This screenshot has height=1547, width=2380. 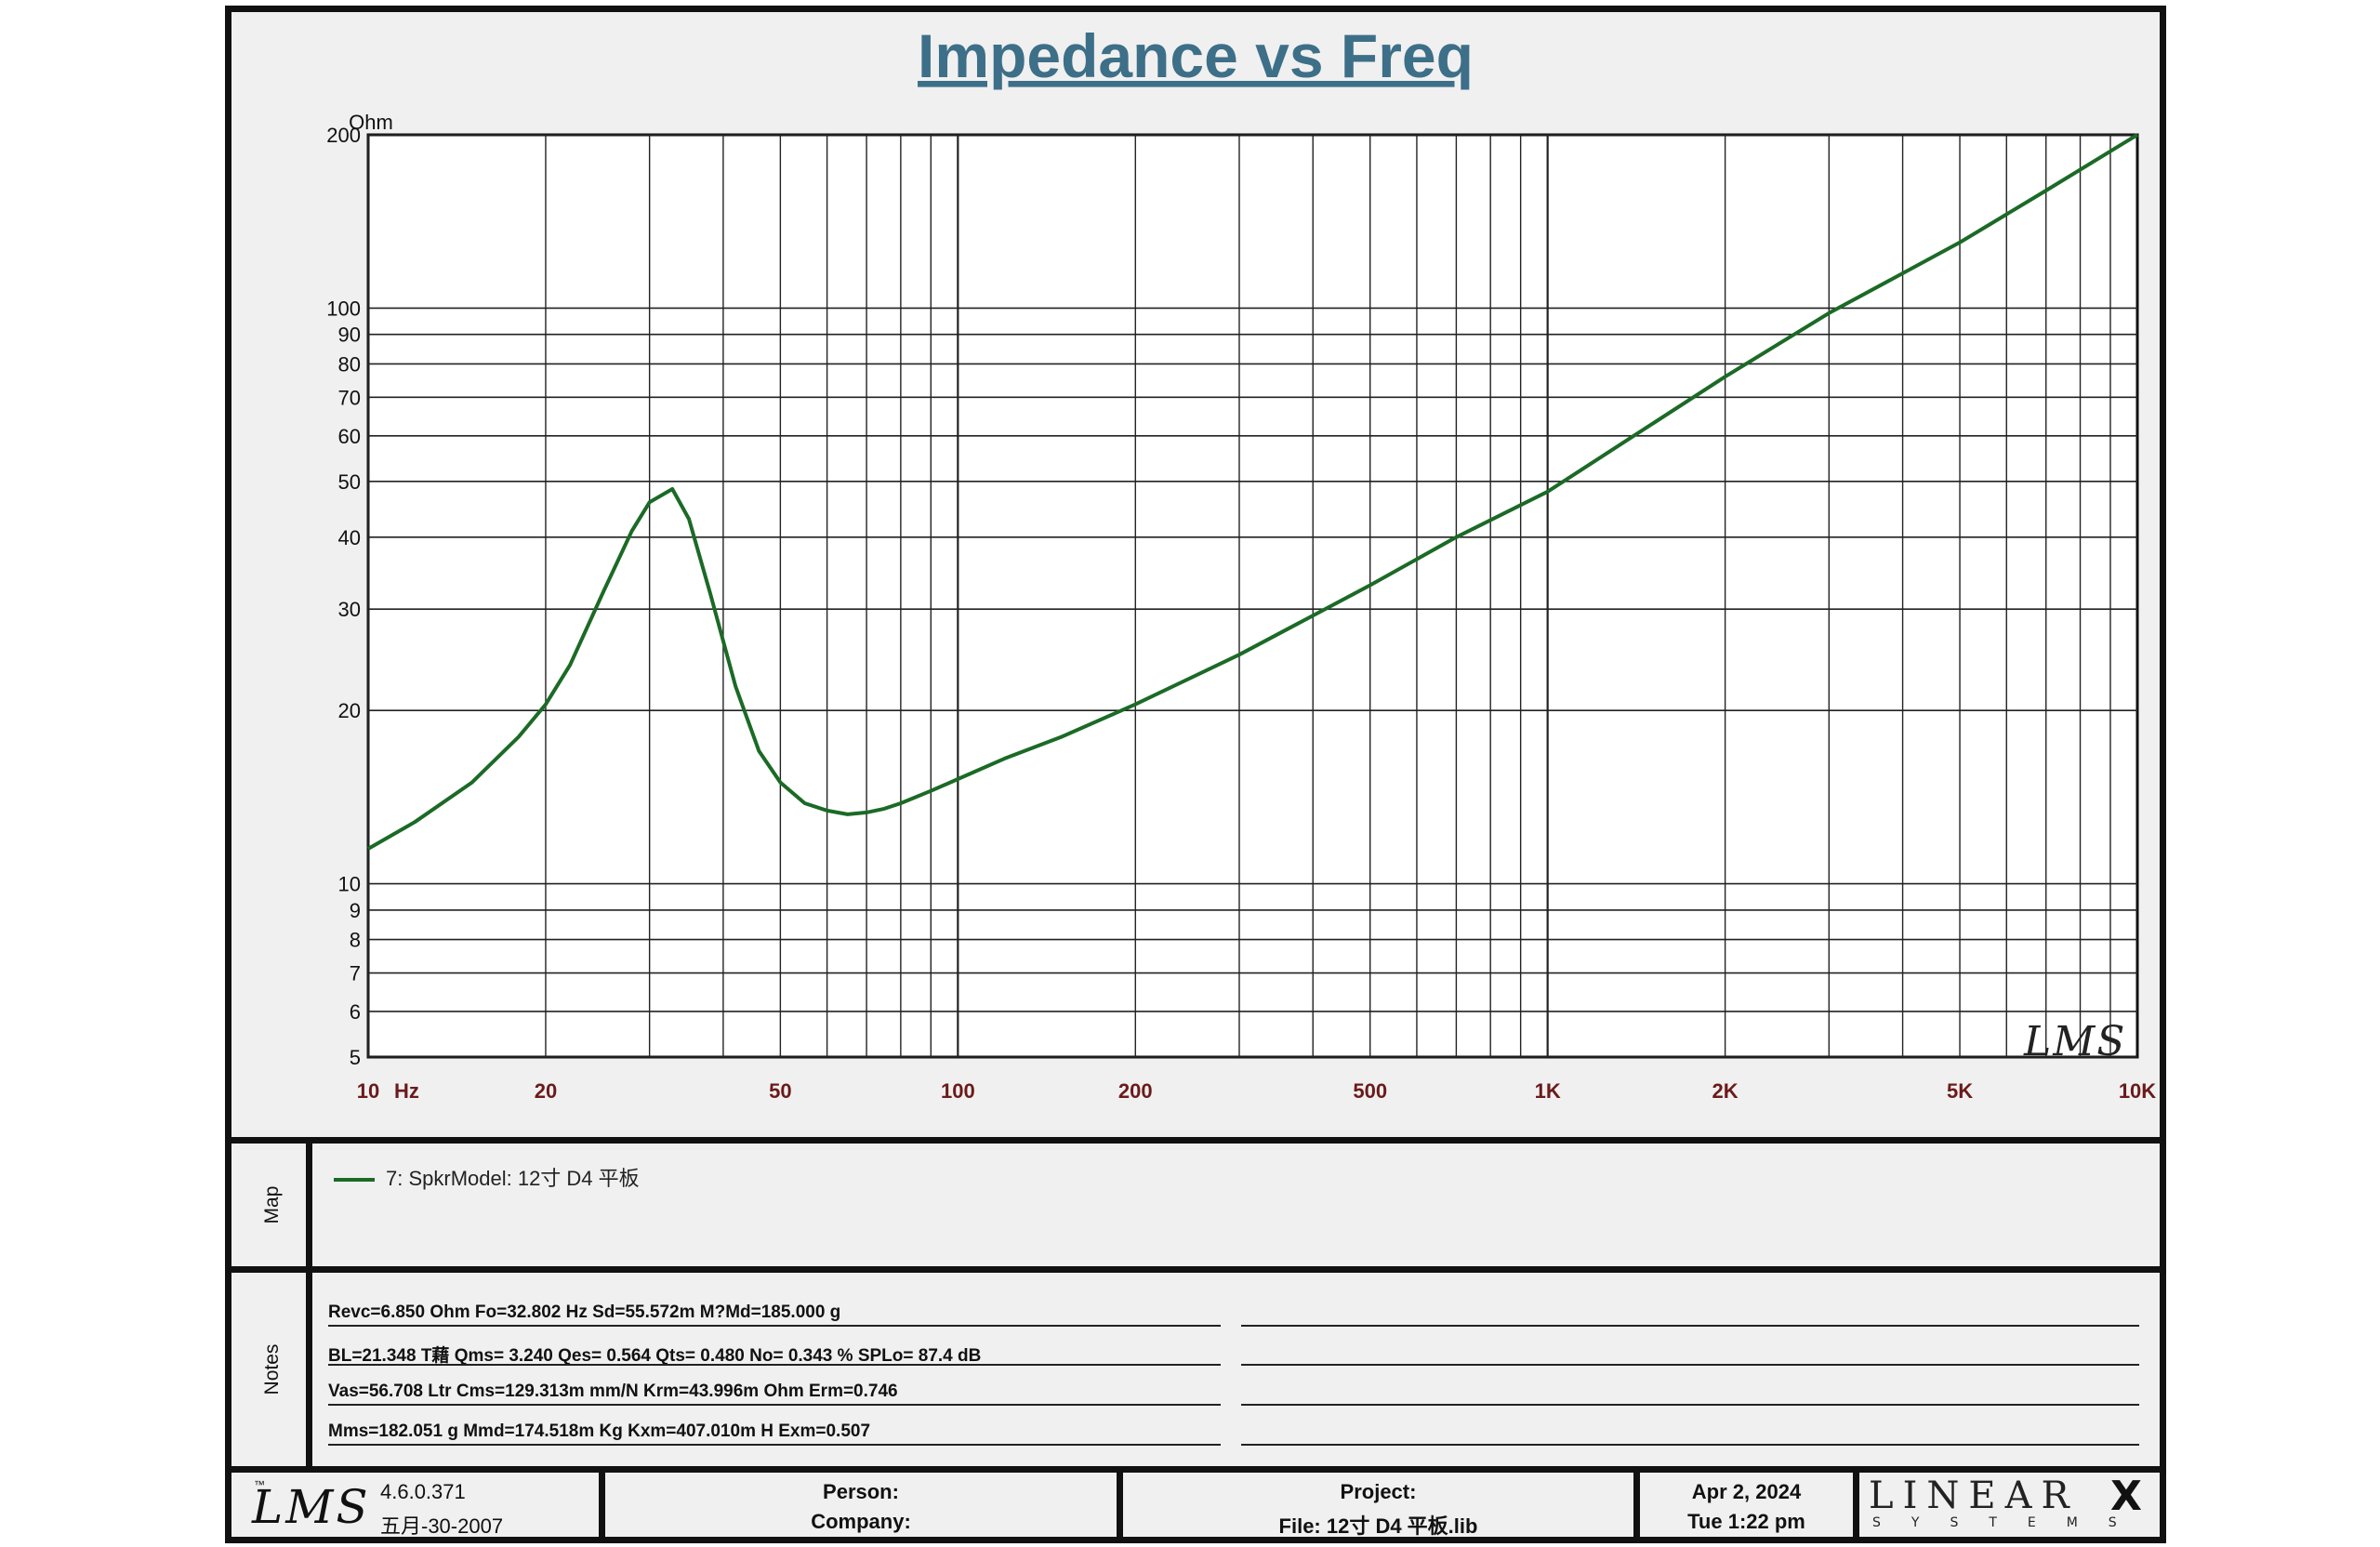 I want to click on lms-watermark: LMS, so click(x=2074, y=1041).